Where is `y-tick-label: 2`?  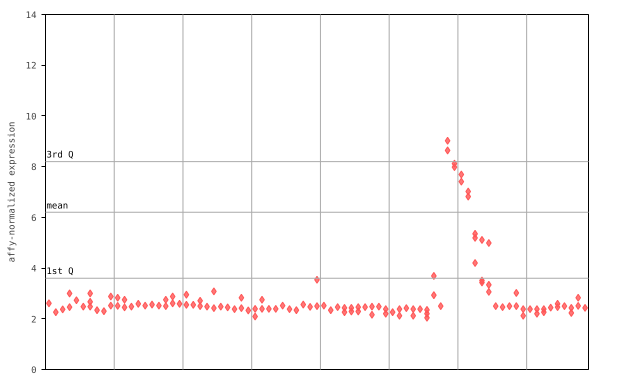 y-tick-label: 2 is located at coordinates (34, 320).